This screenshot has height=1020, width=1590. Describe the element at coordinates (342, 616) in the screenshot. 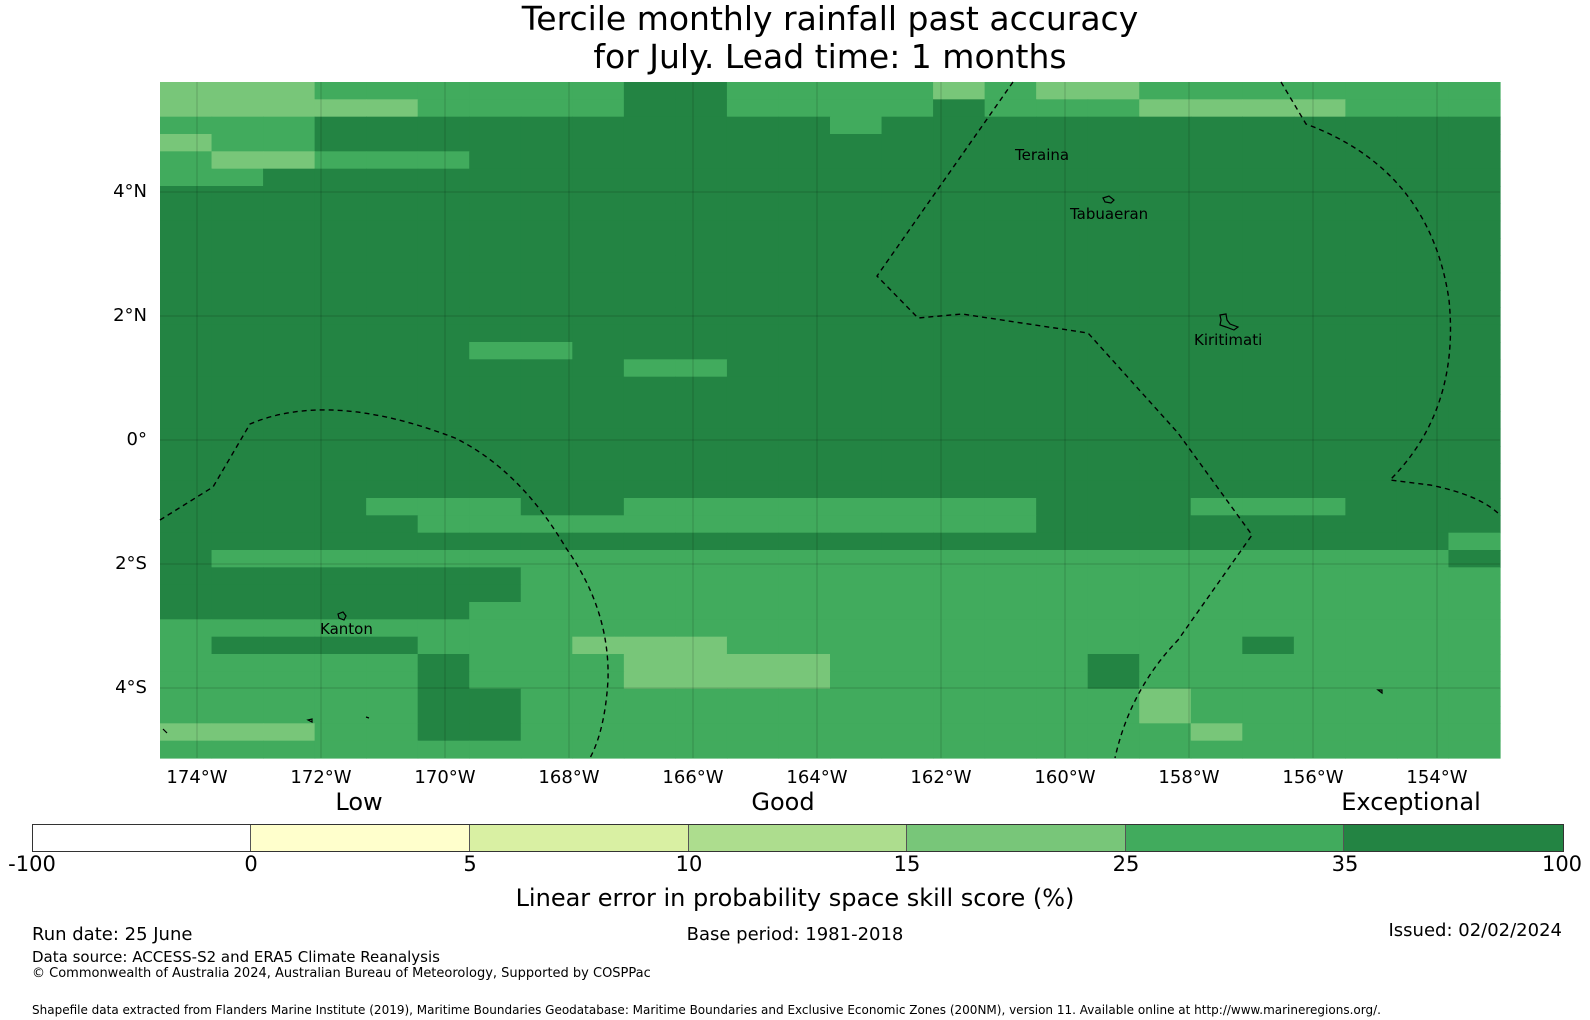

I see `kanton-outline` at that location.